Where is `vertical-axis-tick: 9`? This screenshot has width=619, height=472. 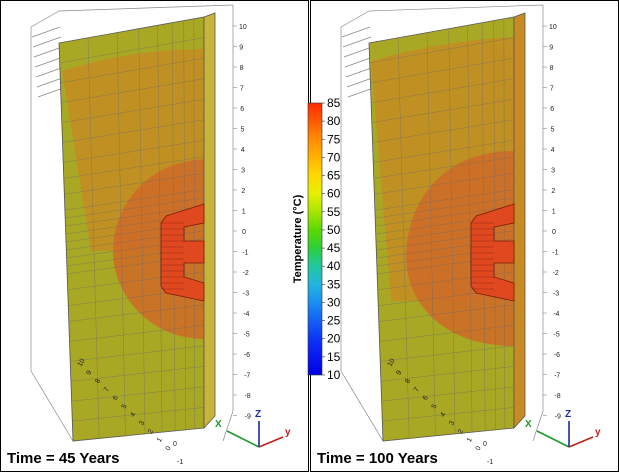 vertical-axis-tick: 9 is located at coordinates (551, 48).